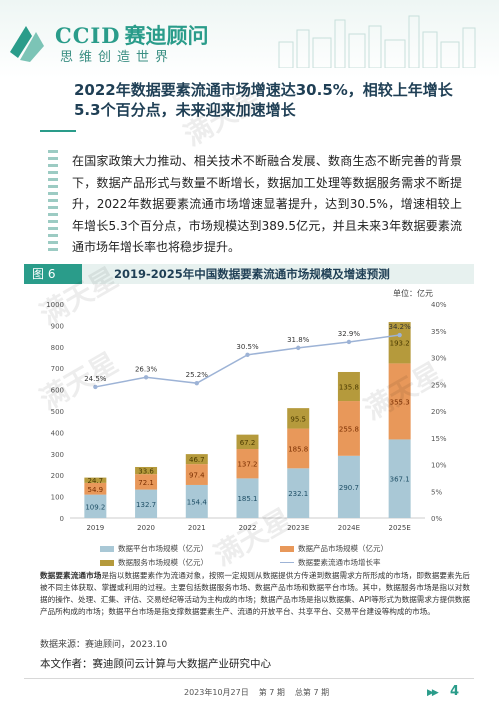  I want to click on y2-tick-label: 40%, so click(439, 305).